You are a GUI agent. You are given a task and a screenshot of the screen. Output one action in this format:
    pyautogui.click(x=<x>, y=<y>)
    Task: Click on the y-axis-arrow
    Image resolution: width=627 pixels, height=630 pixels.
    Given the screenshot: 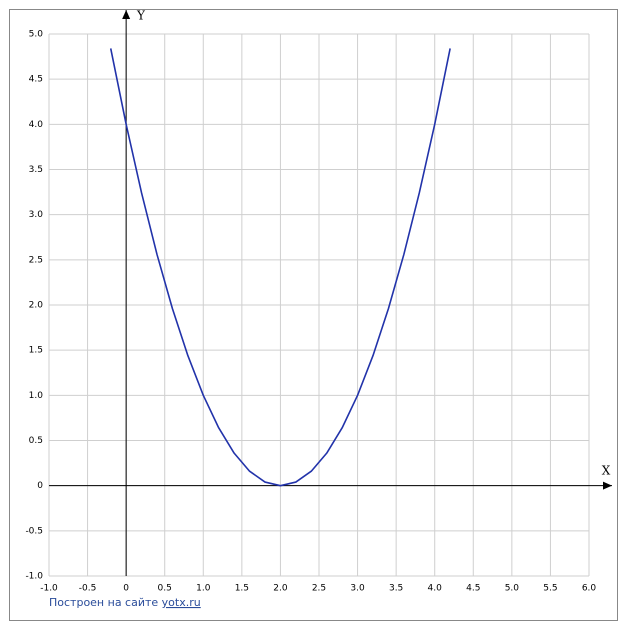 What is the action you would take?
    pyautogui.click(x=126, y=14)
    